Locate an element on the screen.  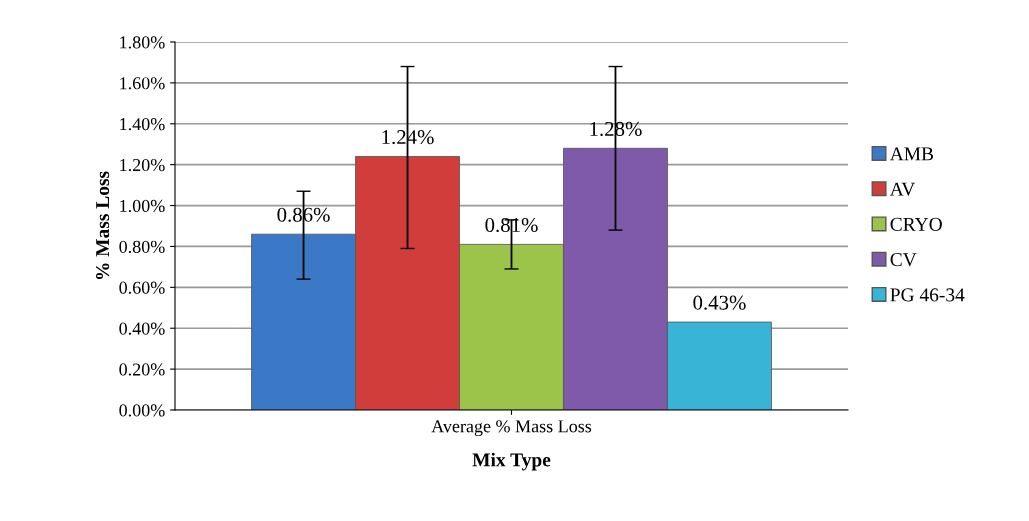
legend-label: AV is located at coordinates (902, 189).